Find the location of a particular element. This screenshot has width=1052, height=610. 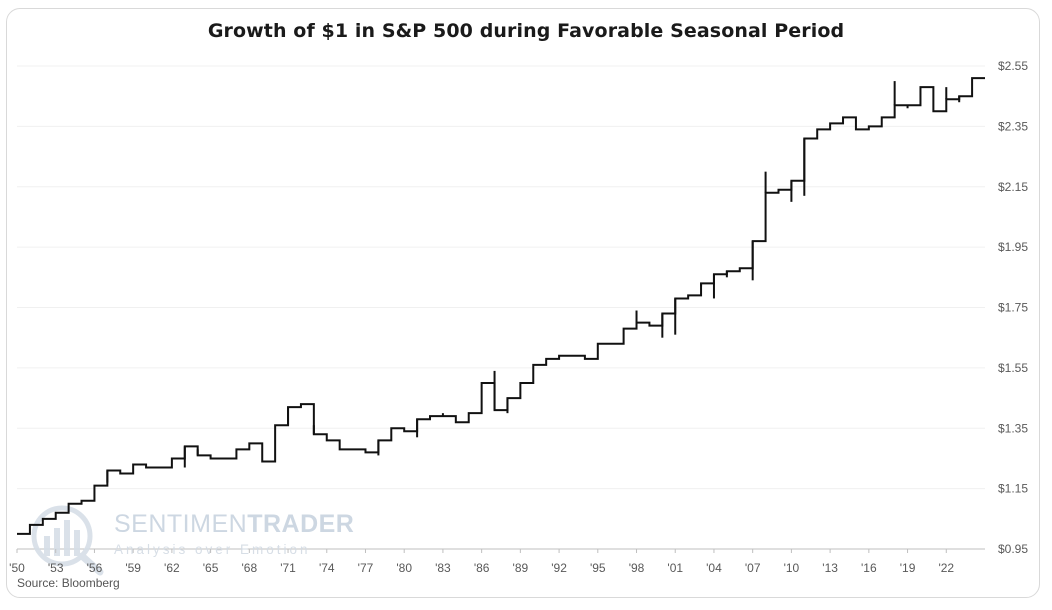

x-tick-label: '71 is located at coordinates (288, 568).